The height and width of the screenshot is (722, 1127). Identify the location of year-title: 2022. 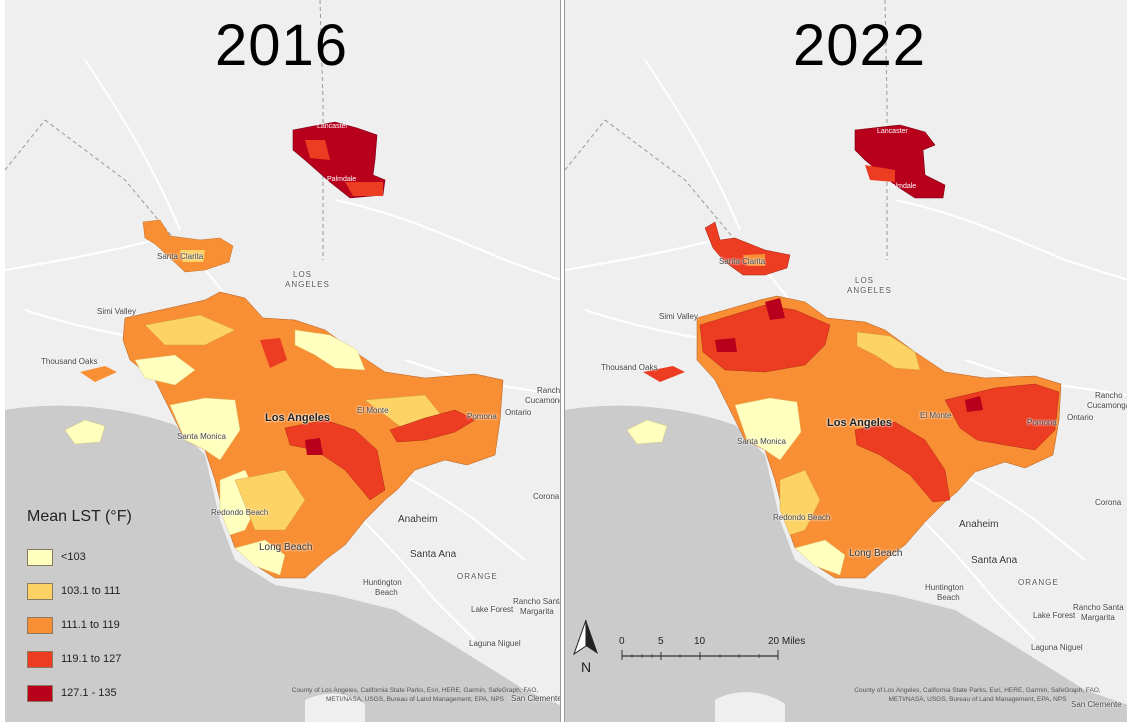
(860, 45).